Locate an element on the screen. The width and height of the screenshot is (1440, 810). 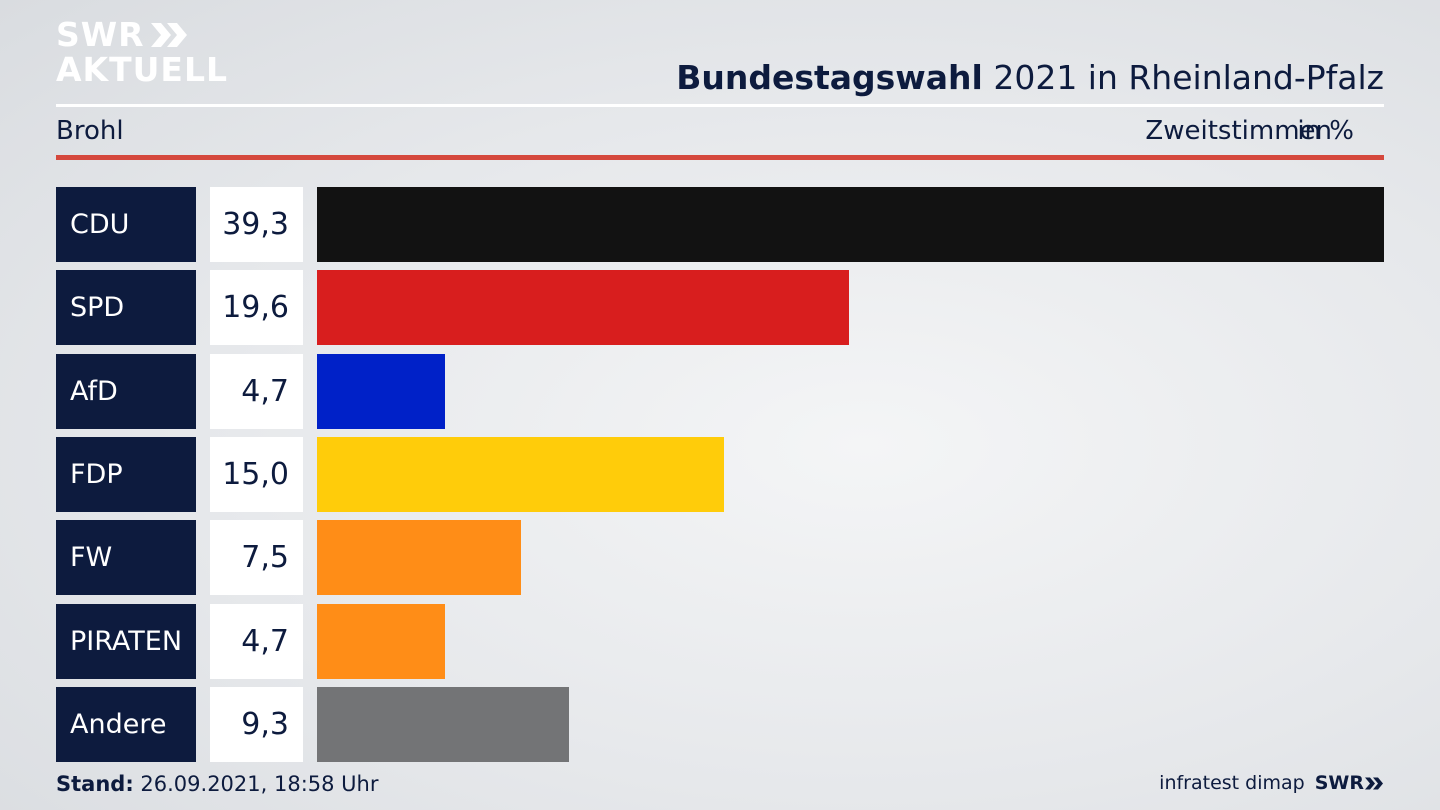
swr-brand: SWR is located at coordinates (1349, 783).